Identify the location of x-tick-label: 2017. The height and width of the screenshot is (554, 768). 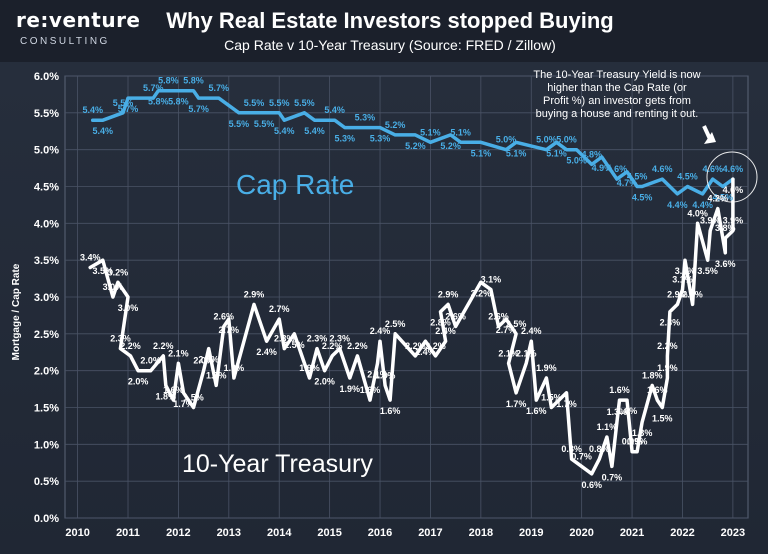
(430, 533).